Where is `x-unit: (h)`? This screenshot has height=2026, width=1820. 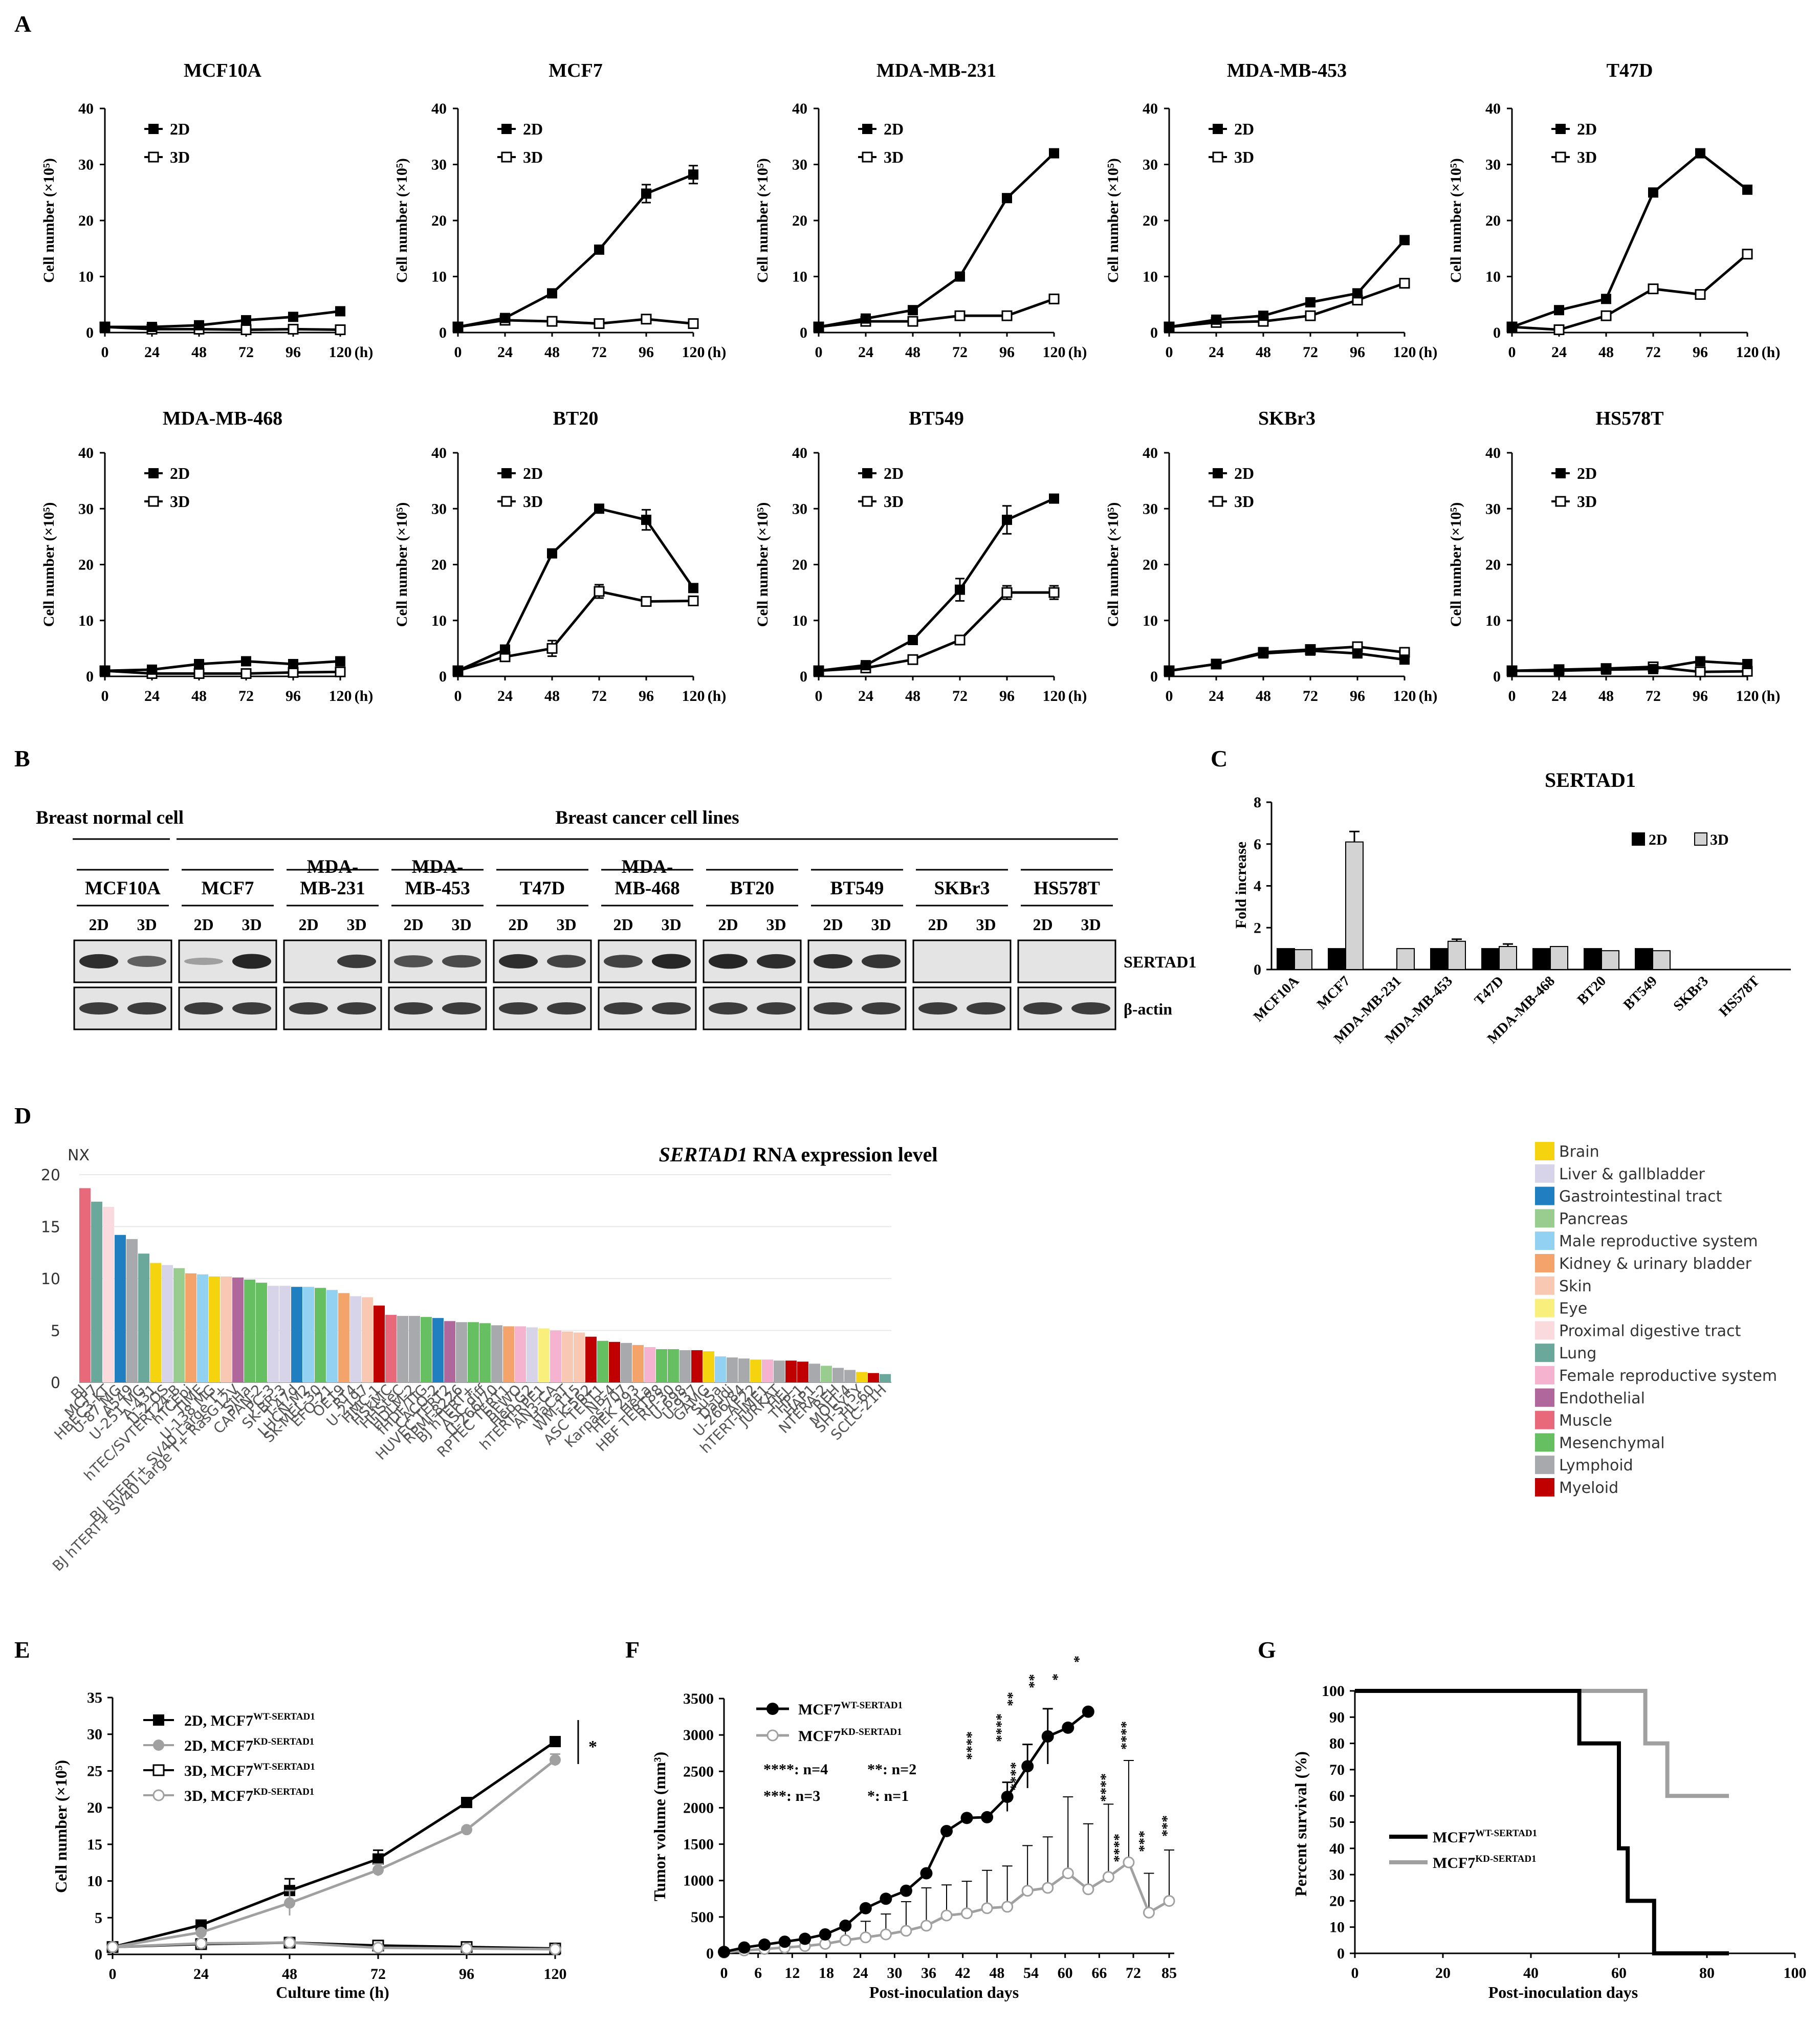
x-unit: (h) is located at coordinates (1772, 353).